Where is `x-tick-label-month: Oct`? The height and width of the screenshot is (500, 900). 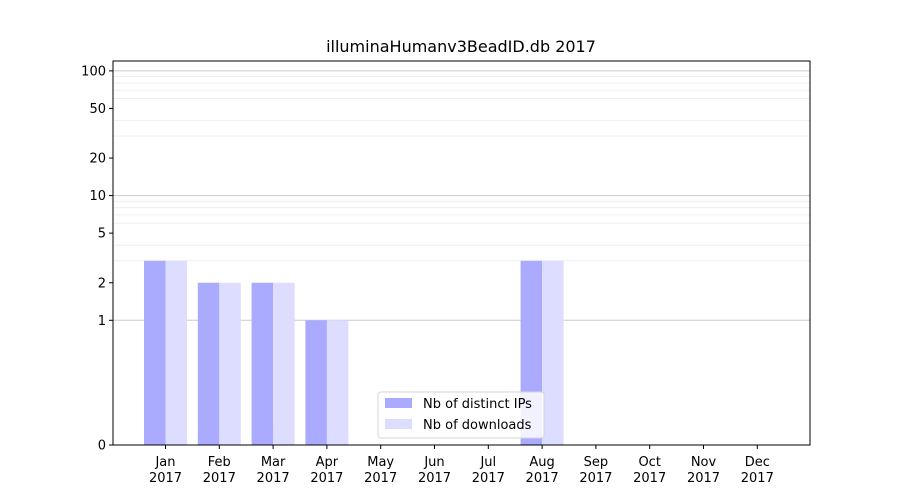
x-tick-label-month: Oct is located at coordinates (649, 462).